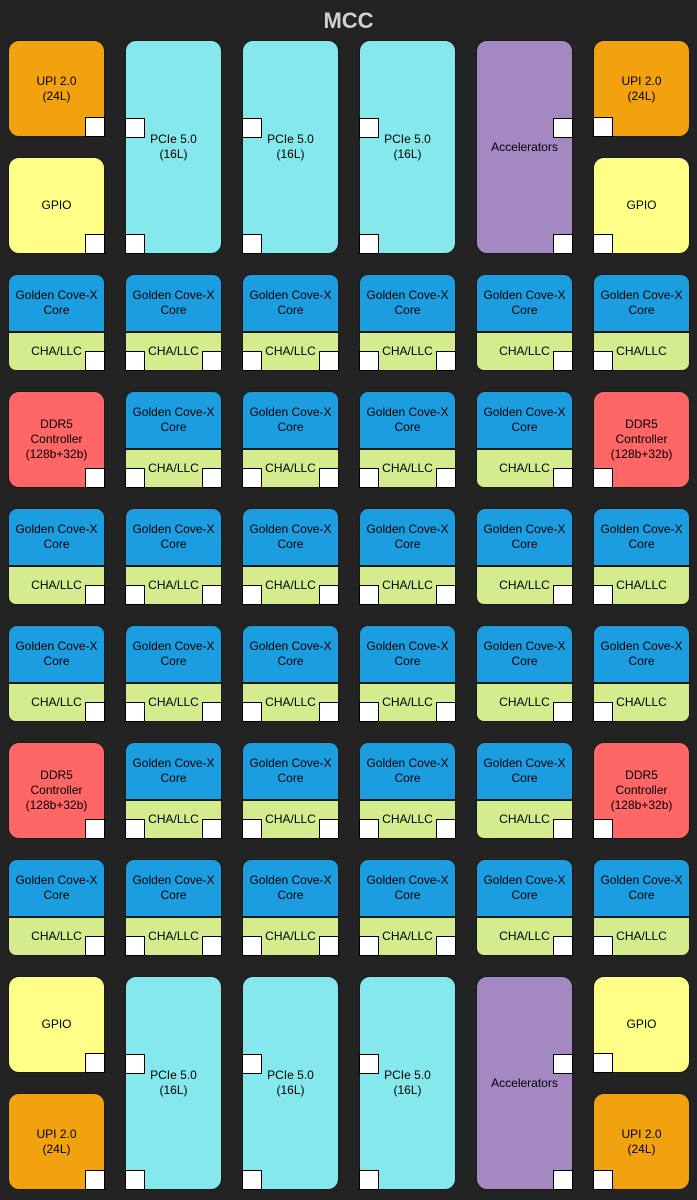  I want to click on gpio-block: GPIO, so click(641, 205).